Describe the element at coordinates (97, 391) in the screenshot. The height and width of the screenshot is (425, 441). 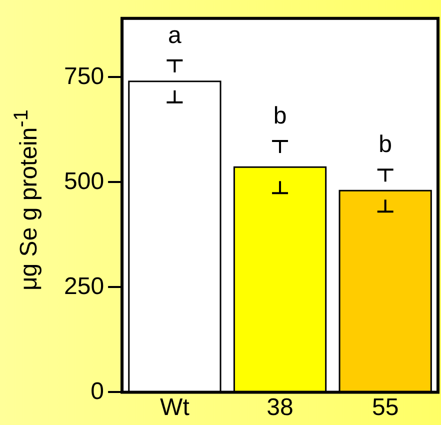
I see `y-tick-label: 0` at that location.